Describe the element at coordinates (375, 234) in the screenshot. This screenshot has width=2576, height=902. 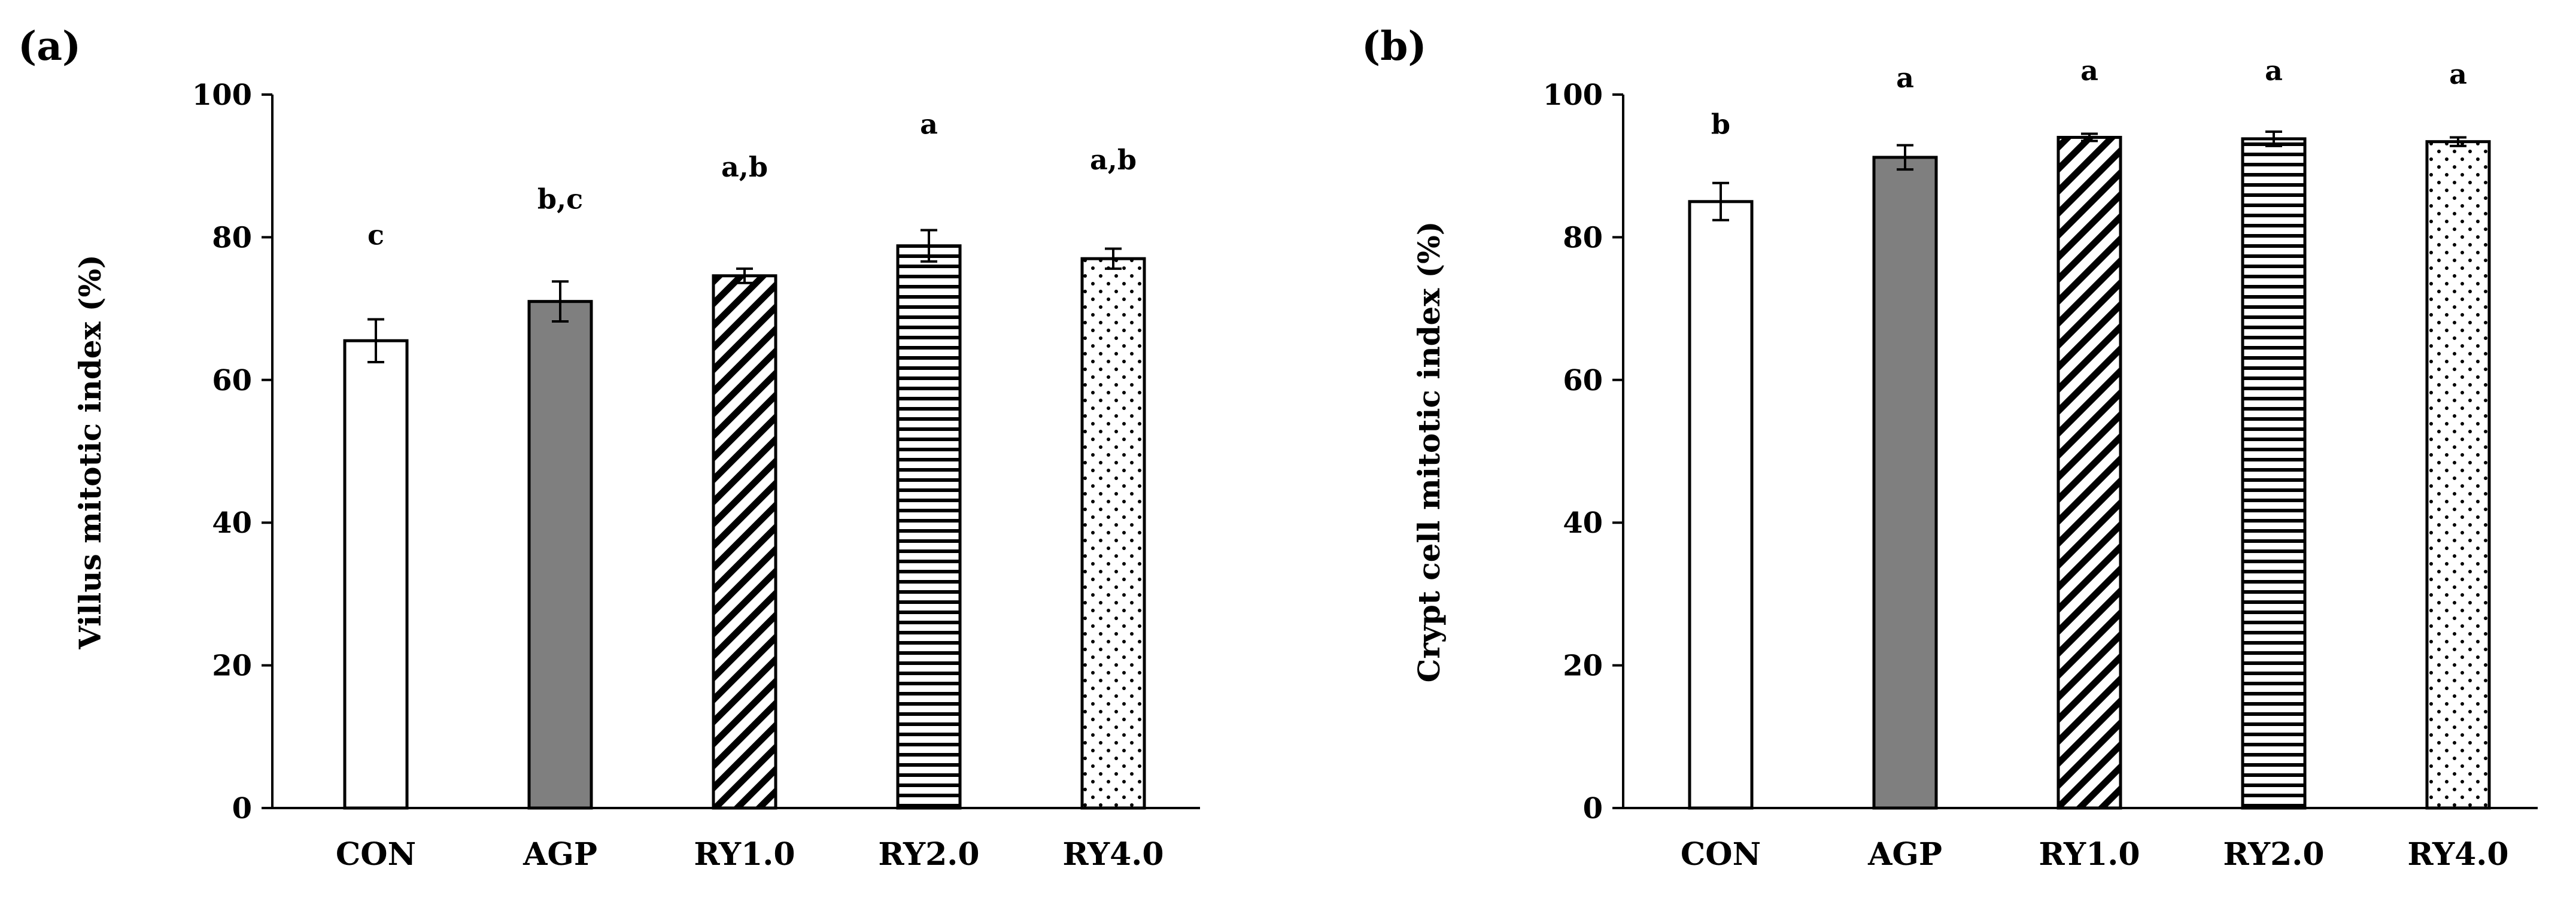
I see `significance-label: c` at that location.